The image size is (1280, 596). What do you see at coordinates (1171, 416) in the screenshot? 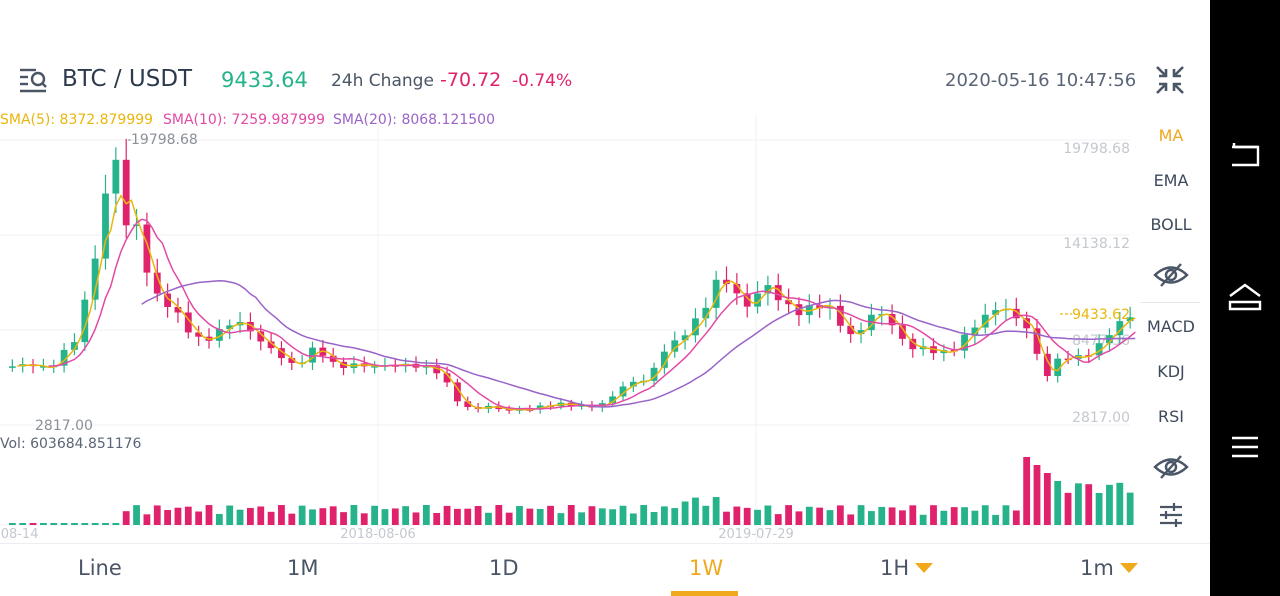
I see `indicator-rsi: RSI` at bounding box center [1171, 416].